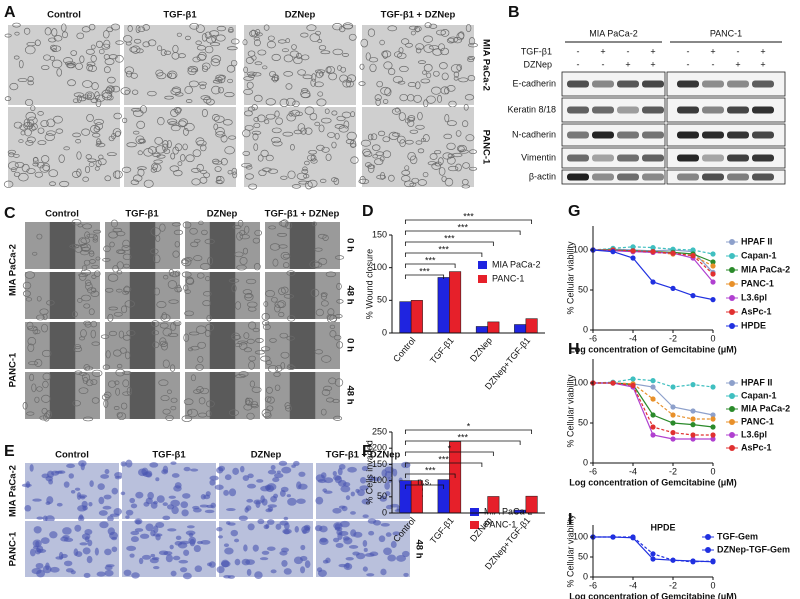  What do you see at coordinates (593, 471) in the screenshot?
I see `x-tick-label: -6` at bounding box center [593, 471].